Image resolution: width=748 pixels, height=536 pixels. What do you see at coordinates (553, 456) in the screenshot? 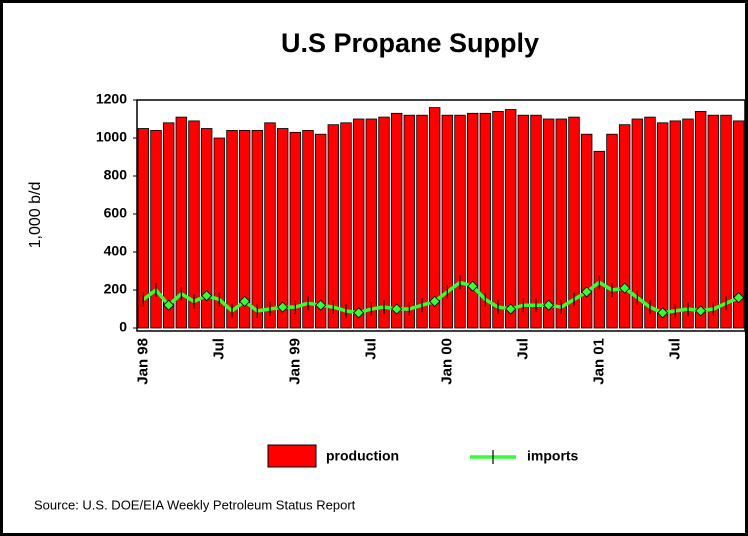
I see `legend-label: imports` at bounding box center [553, 456].